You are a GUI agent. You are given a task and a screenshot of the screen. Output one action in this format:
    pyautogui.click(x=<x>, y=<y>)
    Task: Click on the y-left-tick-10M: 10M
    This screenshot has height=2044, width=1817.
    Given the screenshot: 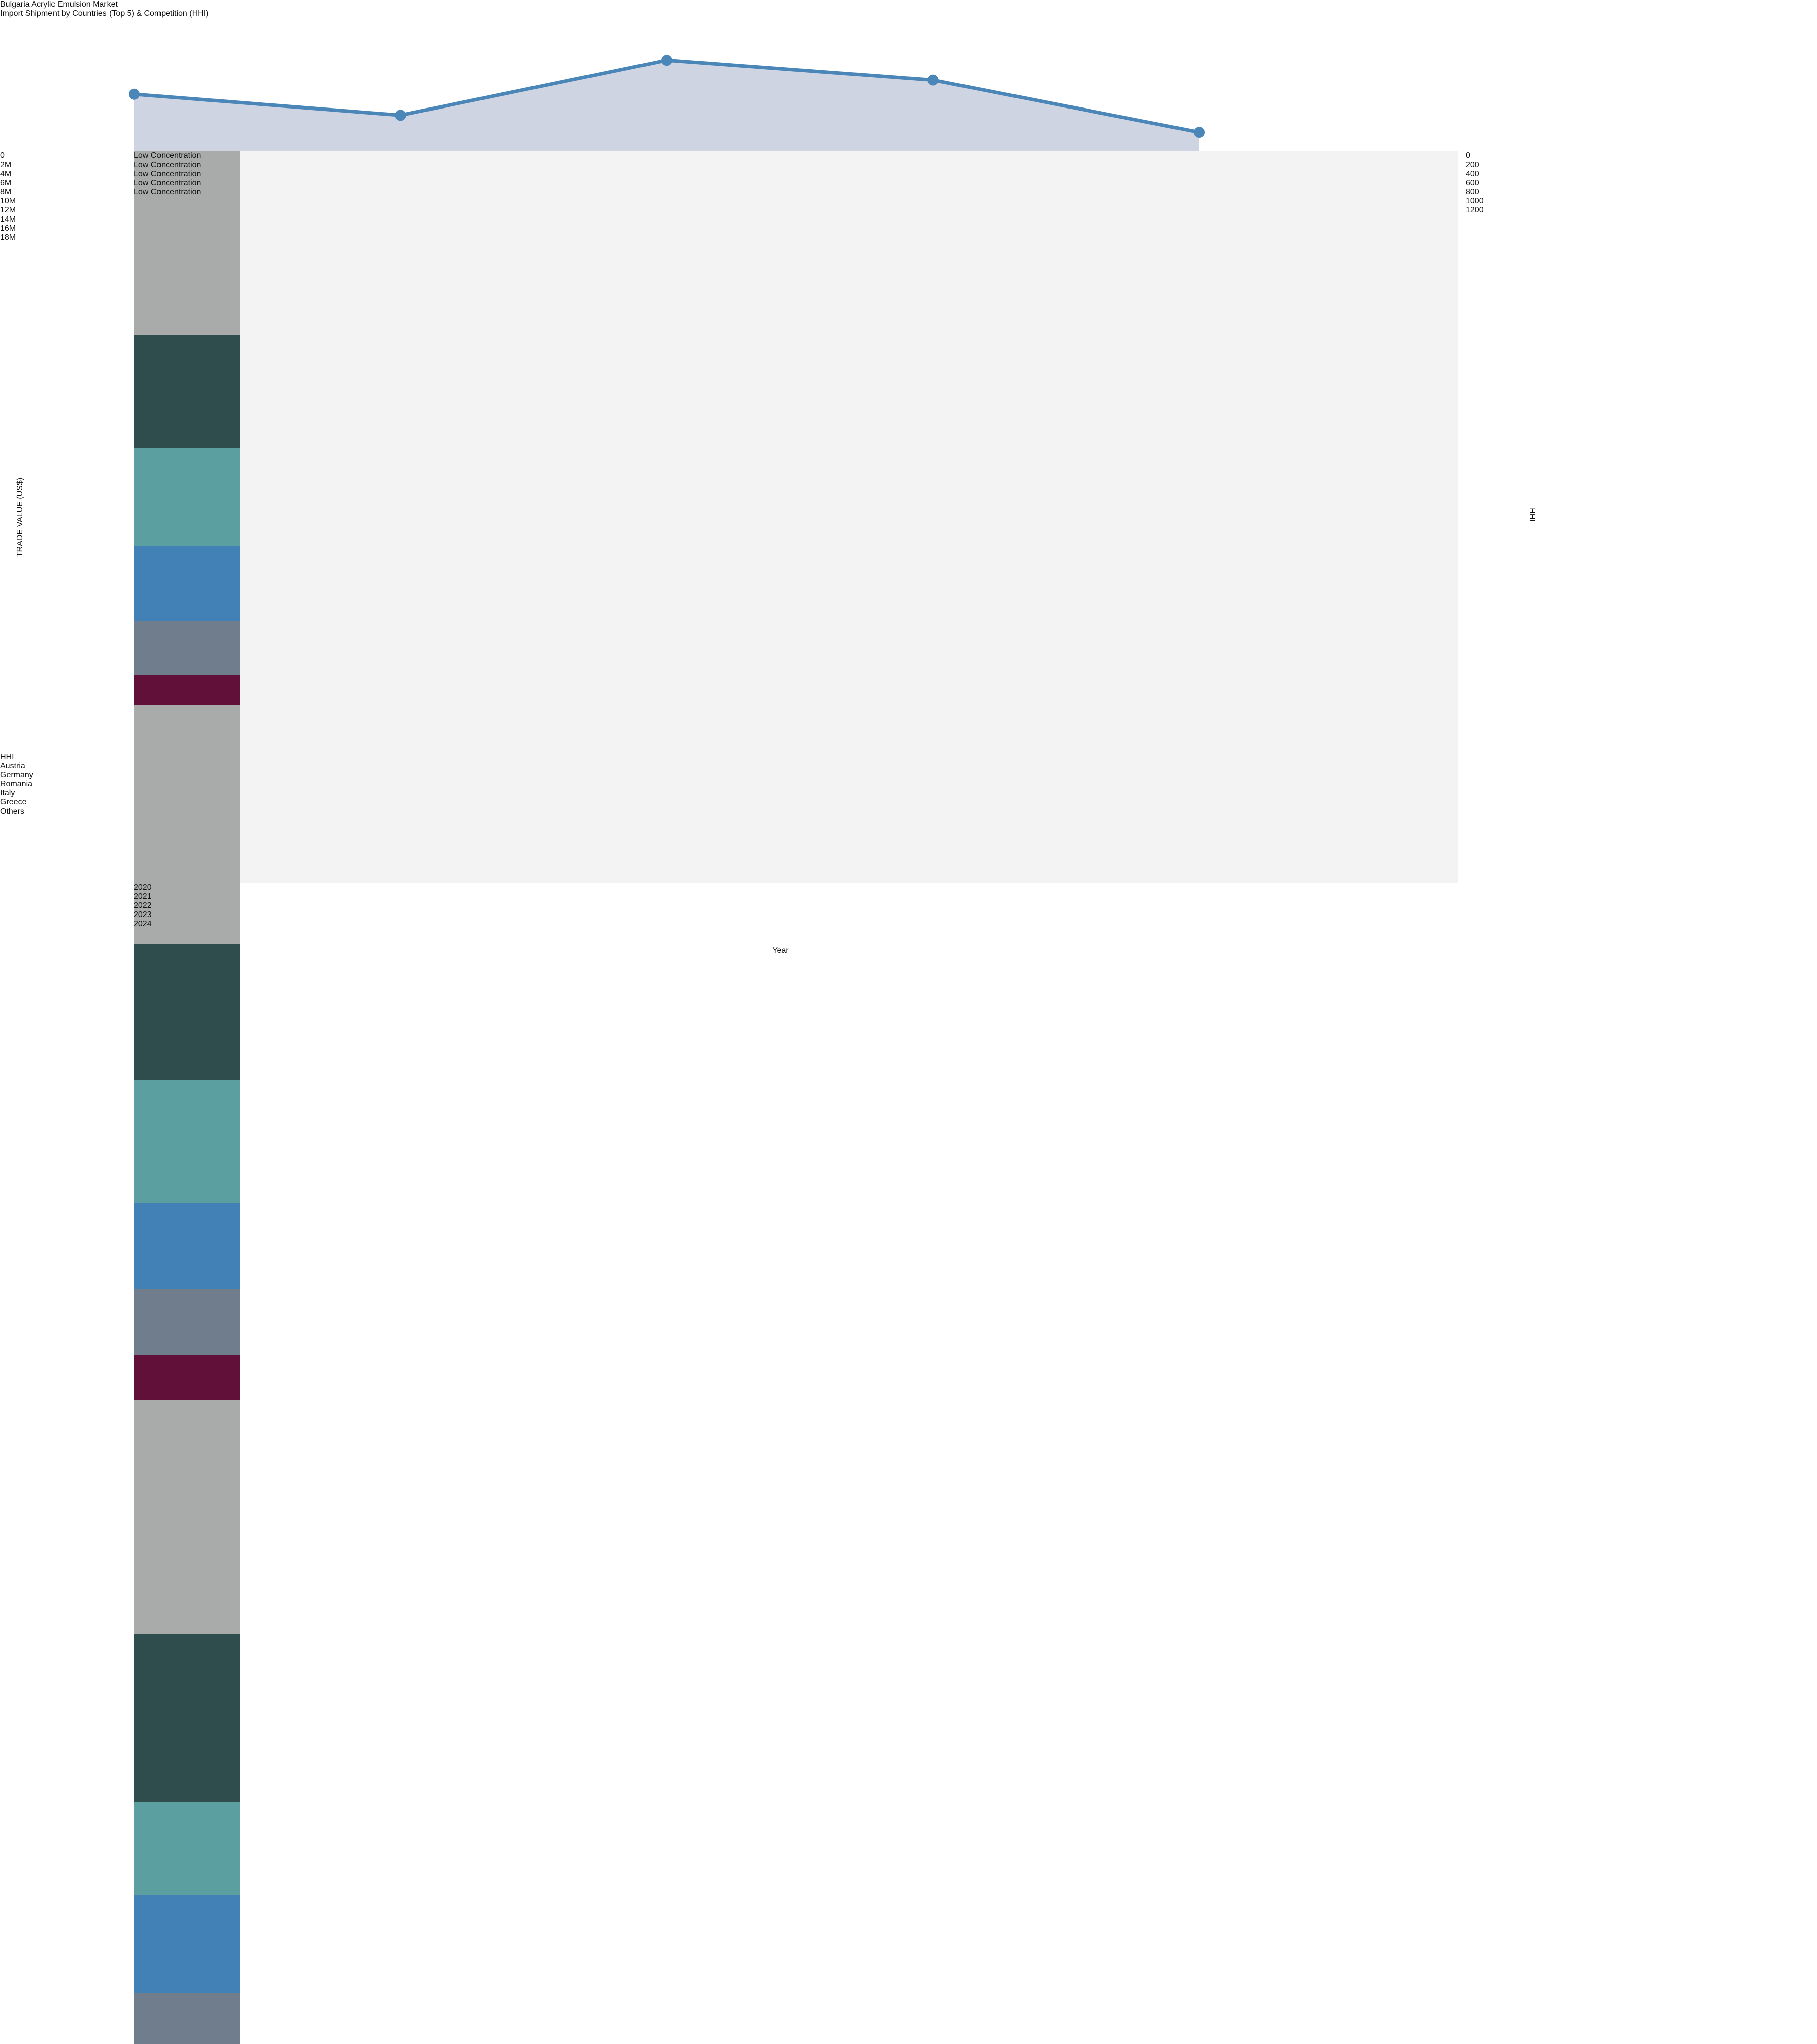 What is the action you would take?
    pyautogui.click(x=8, y=201)
    